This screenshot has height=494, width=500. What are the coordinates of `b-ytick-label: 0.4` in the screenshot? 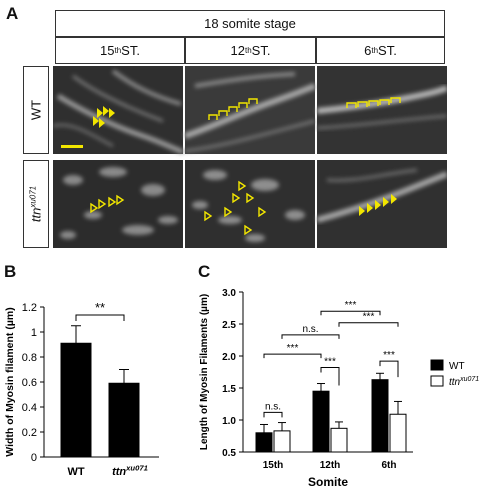 It's located at (29, 408).